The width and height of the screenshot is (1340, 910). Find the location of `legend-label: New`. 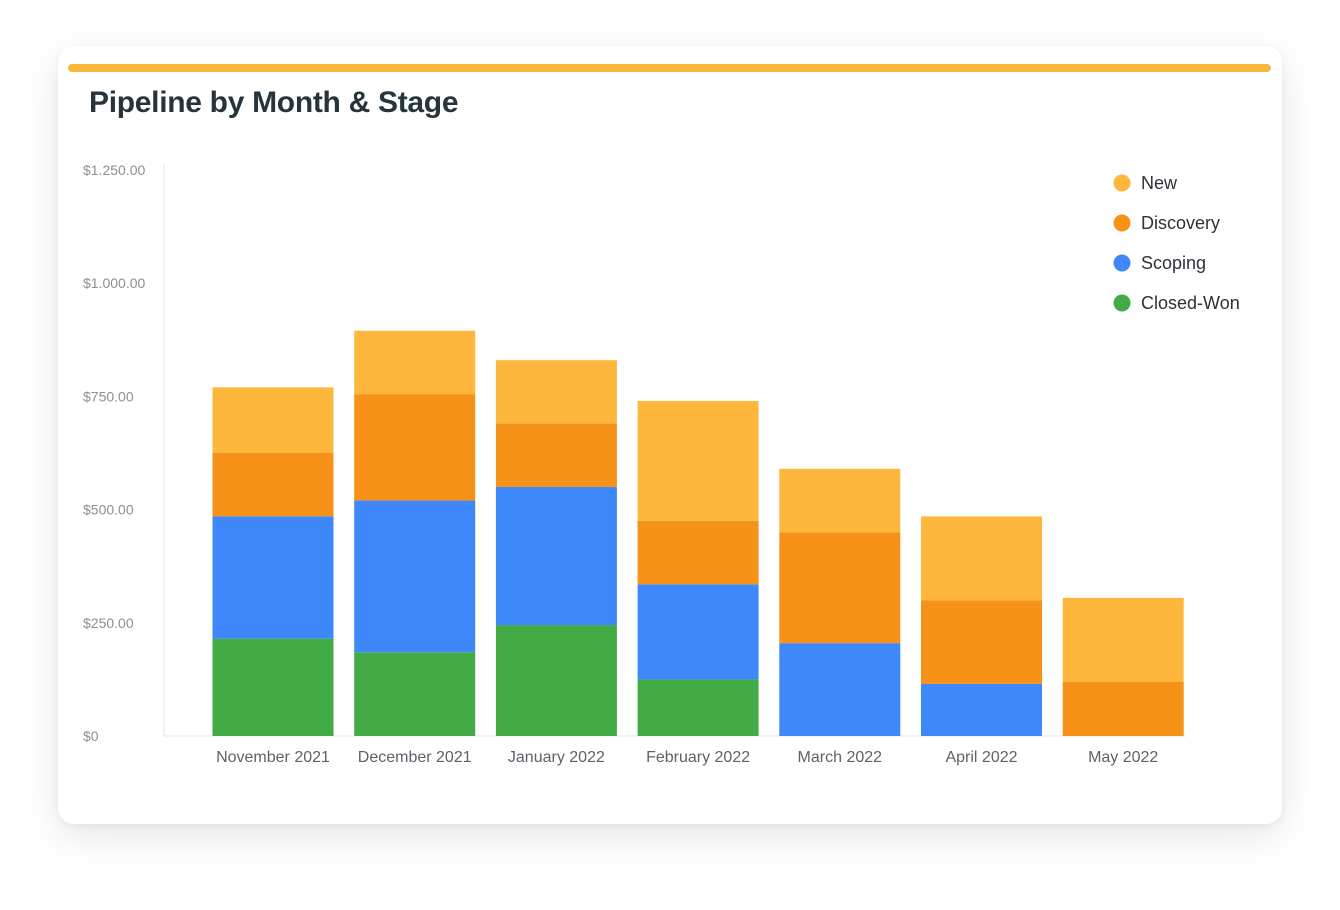

legend-label: New is located at coordinates (1159, 183).